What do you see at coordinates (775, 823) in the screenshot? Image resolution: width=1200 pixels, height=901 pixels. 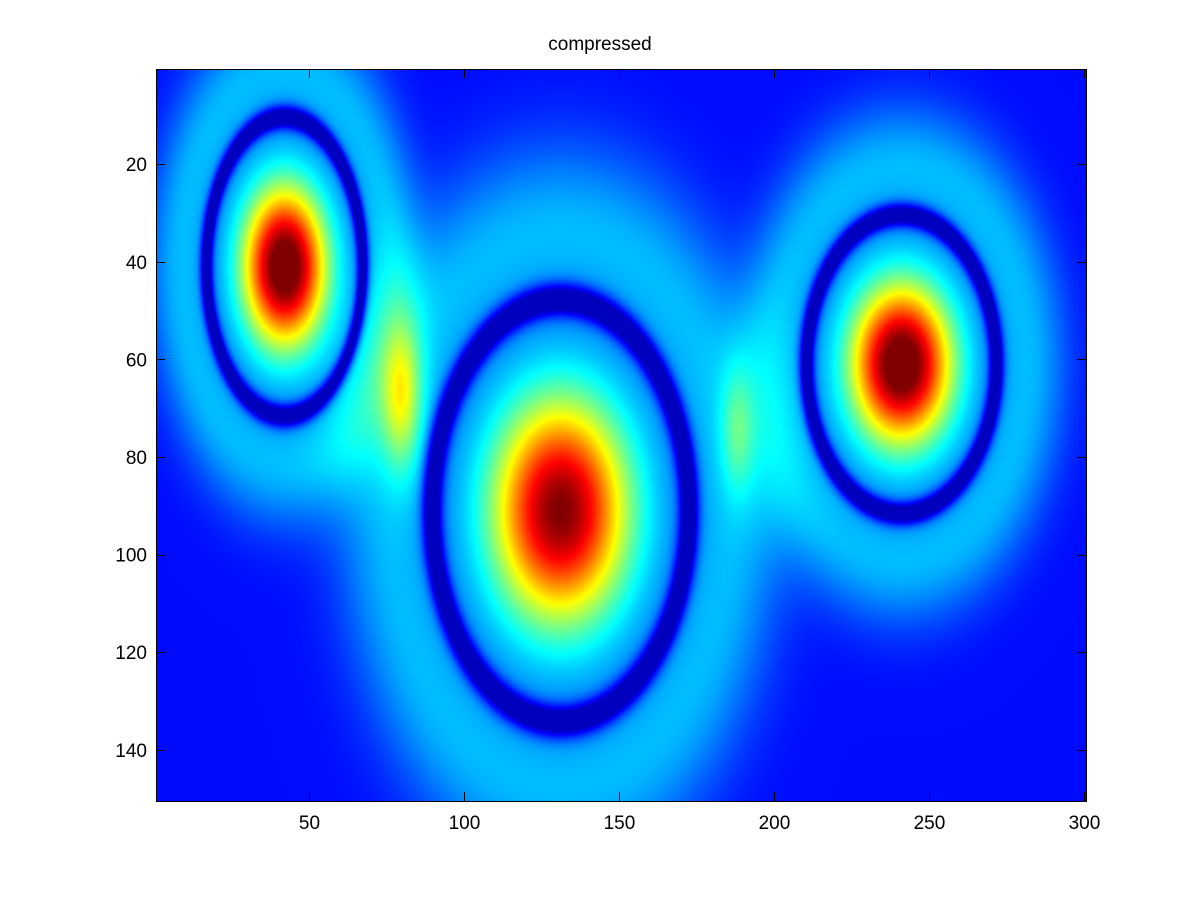 I see `x-tick-label: 200` at bounding box center [775, 823].